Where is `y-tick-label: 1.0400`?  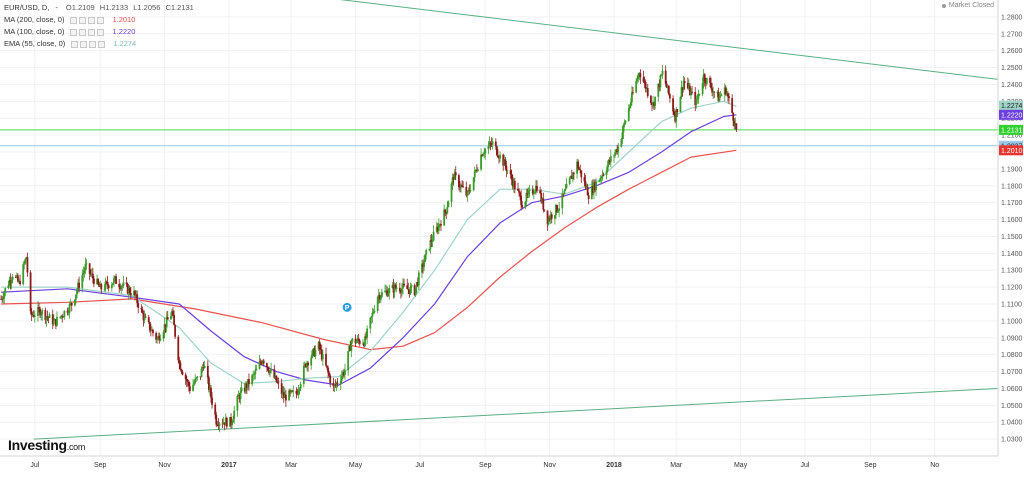 y-tick-label: 1.0400 is located at coordinates (1012, 423).